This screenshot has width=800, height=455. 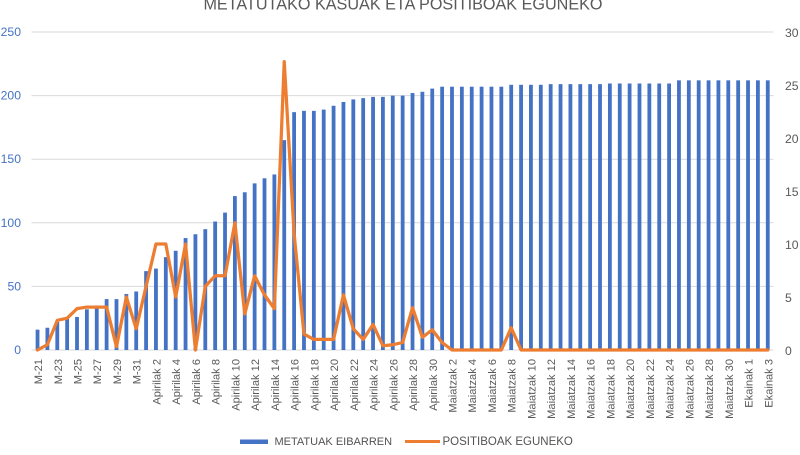 I want to click on svg-text: POSITIBOAK EGUNEKO, so click(x=508, y=442).